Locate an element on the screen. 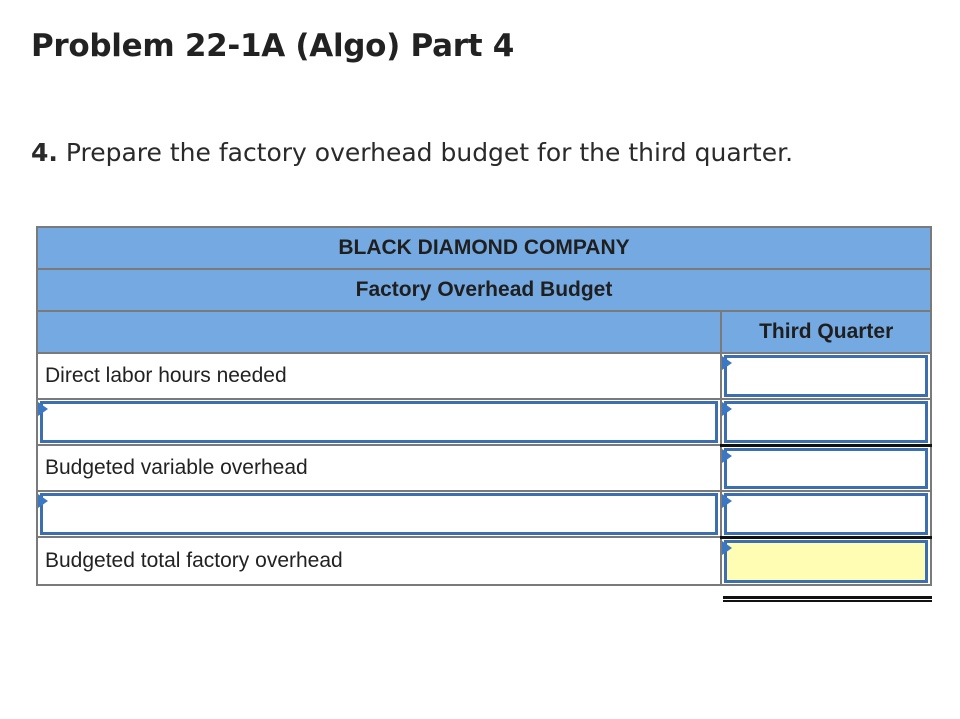  rate-label-input is located at coordinates (379, 422).